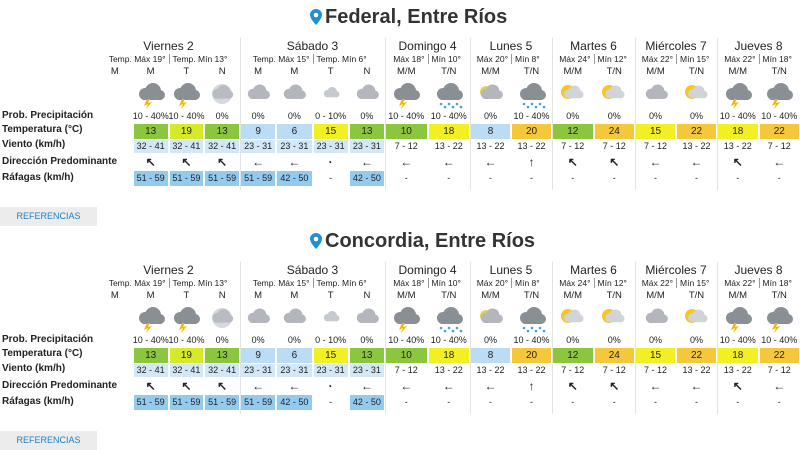  What do you see at coordinates (696, 131) in the screenshot?
I see `temperature: 22` at bounding box center [696, 131].